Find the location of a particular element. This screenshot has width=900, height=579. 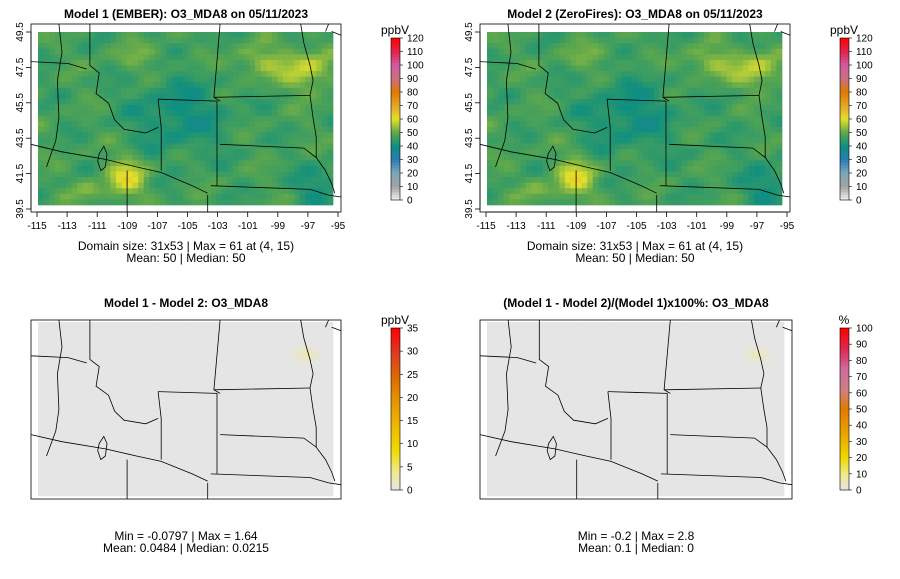

x-tick-label: -115 is located at coordinates (37, 226).